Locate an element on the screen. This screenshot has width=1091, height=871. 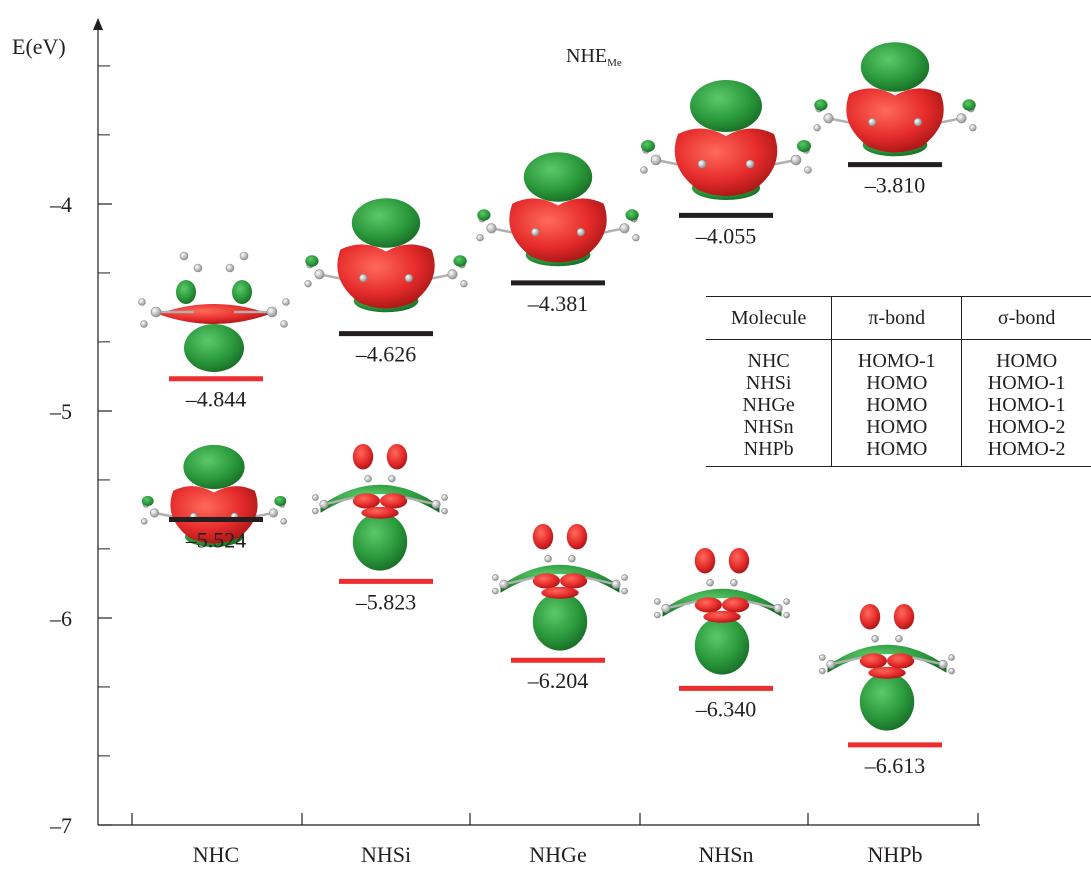
table-row: NHSi HOMO HOMO-1 is located at coordinates (898, 383).